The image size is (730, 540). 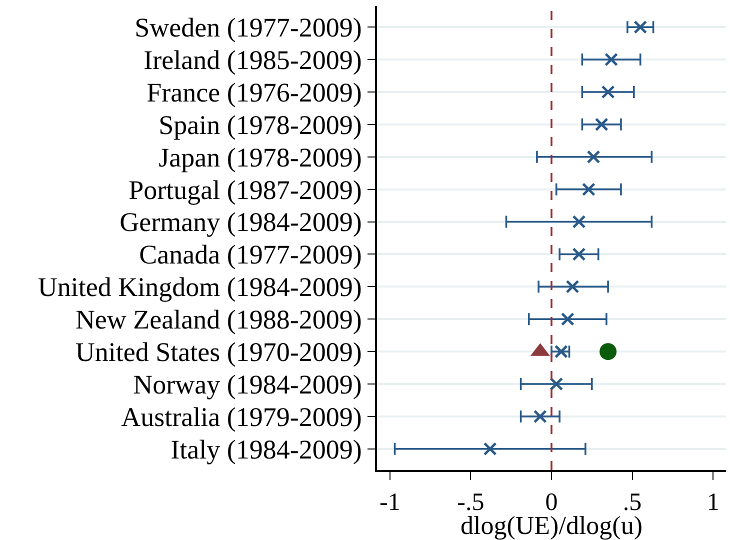 What do you see at coordinates (254, 92) in the screenshot?
I see `y-tick-label: France (1976-2009)` at bounding box center [254, 92].